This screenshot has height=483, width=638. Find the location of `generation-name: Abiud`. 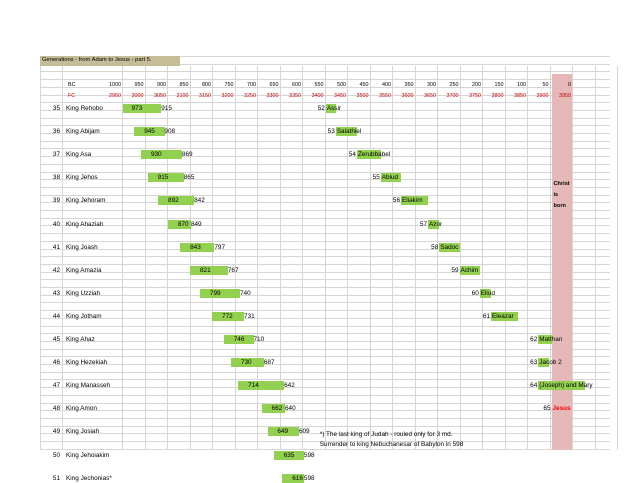

generation-name: Abiud is located at coordinates (390, 178).